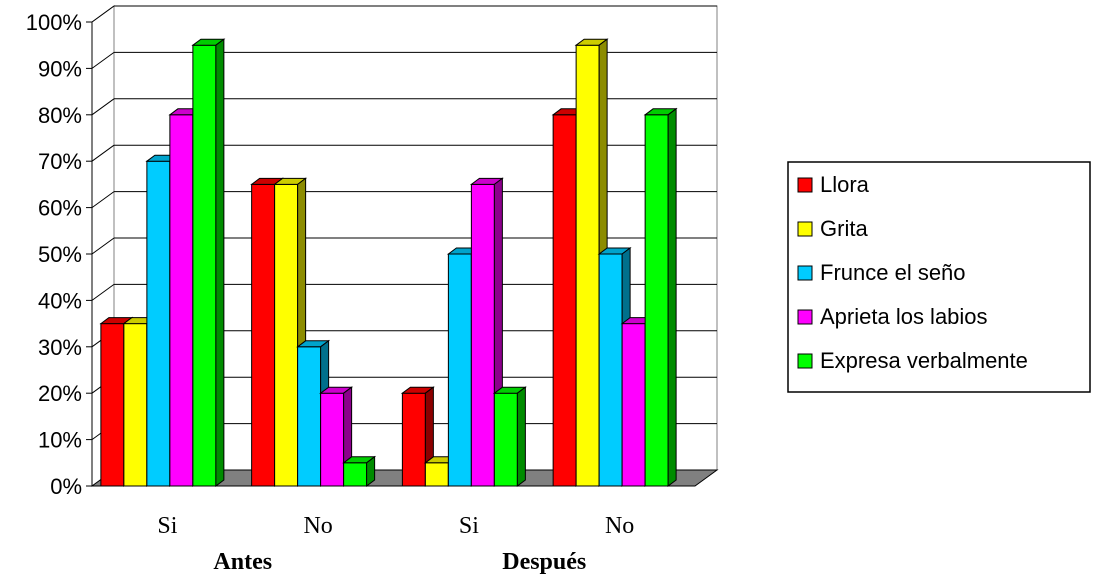  Describe the element at coordinates (60, 115) in the screenshot. I see `y-tick-label: 80%` at that location.